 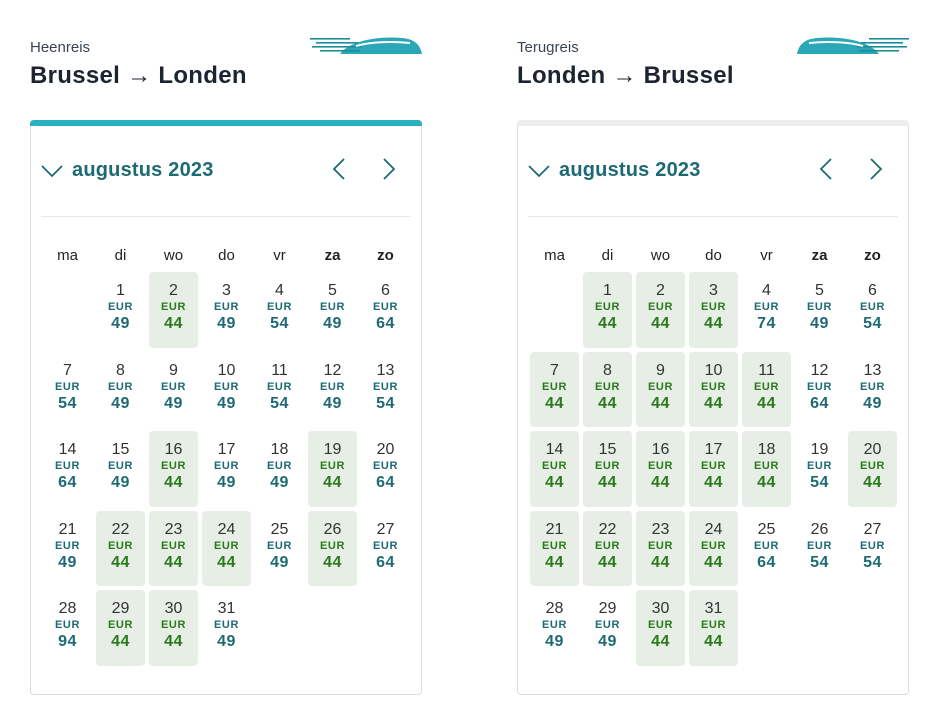 What do you see at coordinates (332, 562) in the screenshot?
I see `price-value: 44` at bounding box center [332, 562].